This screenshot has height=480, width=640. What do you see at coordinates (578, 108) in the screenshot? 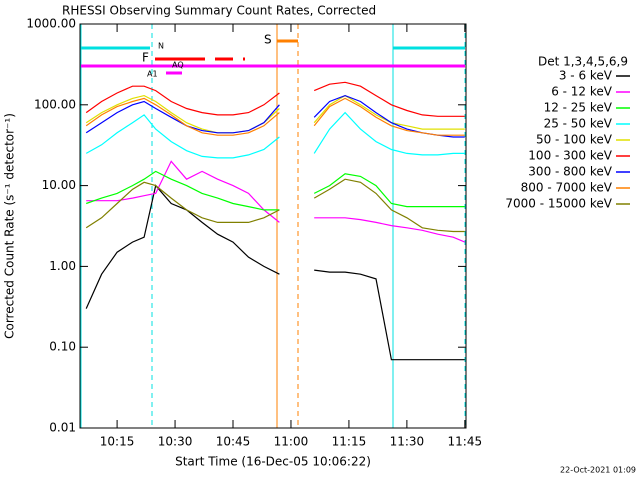
I see `legend-label: 12 - 25 keV` at bounding box center [578, 108].